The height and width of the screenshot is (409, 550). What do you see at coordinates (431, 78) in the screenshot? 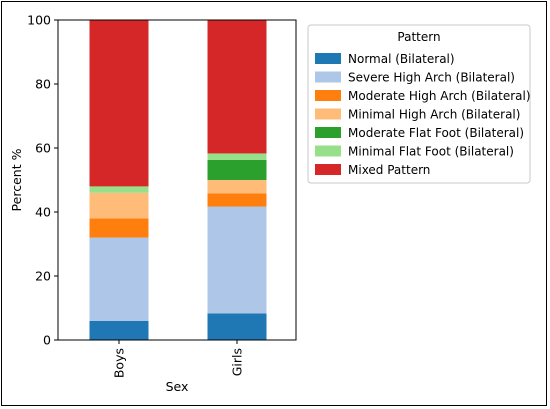
I see `legend-entry-label: Severe High Arch (Bilateral)` at bounding box center [431, 78].